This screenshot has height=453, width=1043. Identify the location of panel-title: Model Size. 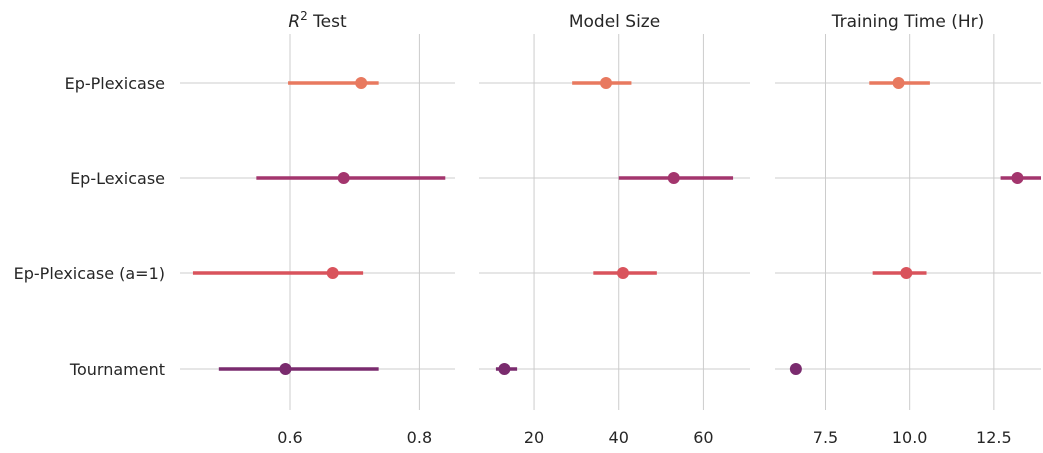
(614, 22).